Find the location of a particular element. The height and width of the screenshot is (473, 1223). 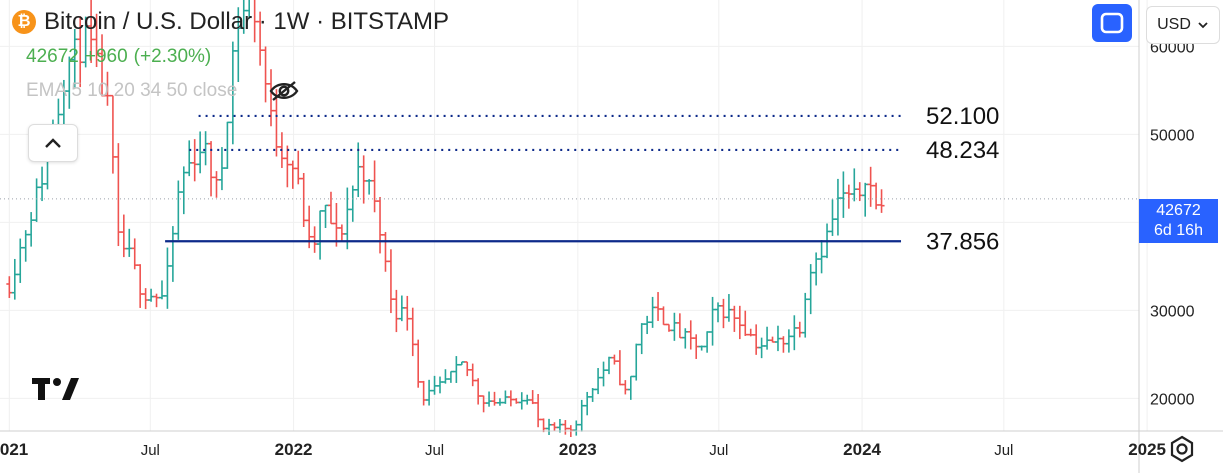

bar-countdown: 6d 16h is located at coordinates (1178, 230).